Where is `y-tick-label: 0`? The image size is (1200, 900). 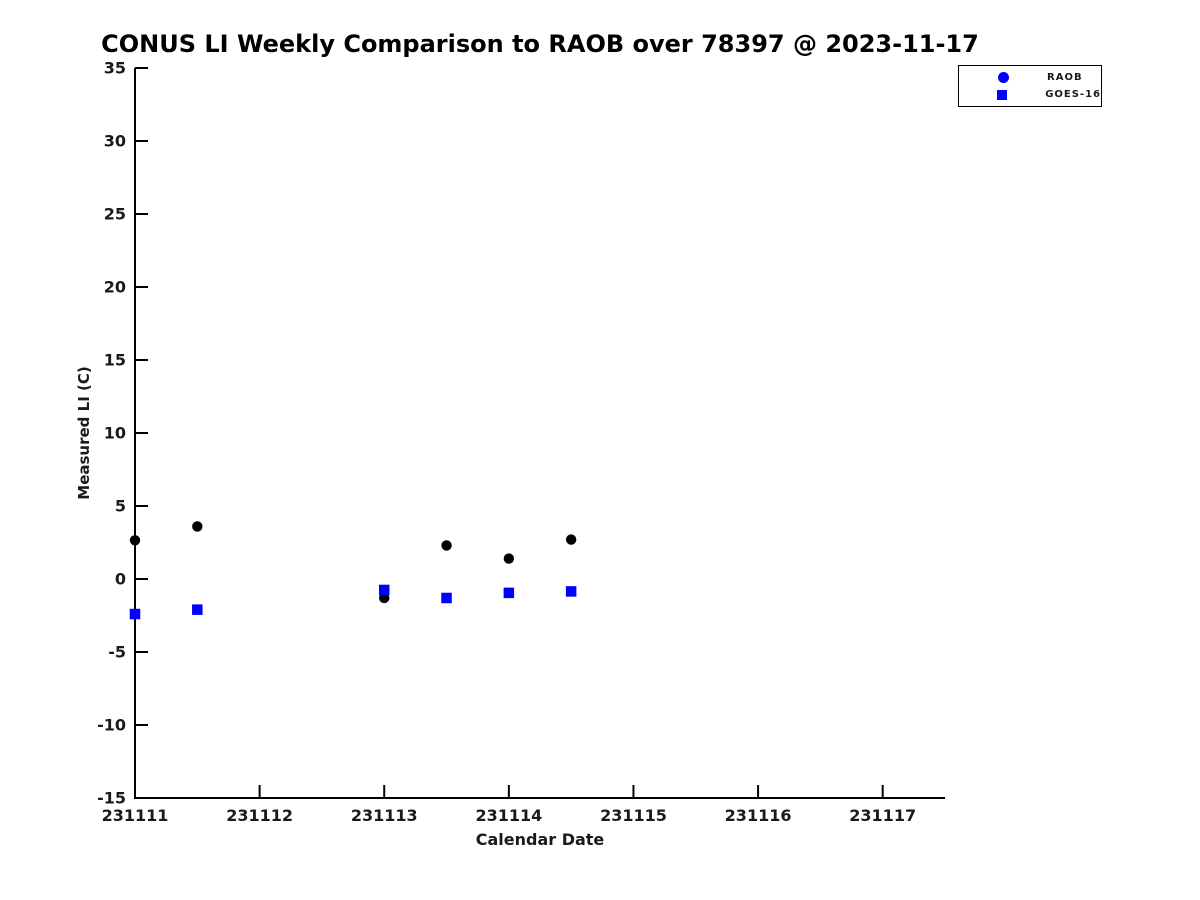 y-tick-label: 0 is located at coordinates (120, 579).